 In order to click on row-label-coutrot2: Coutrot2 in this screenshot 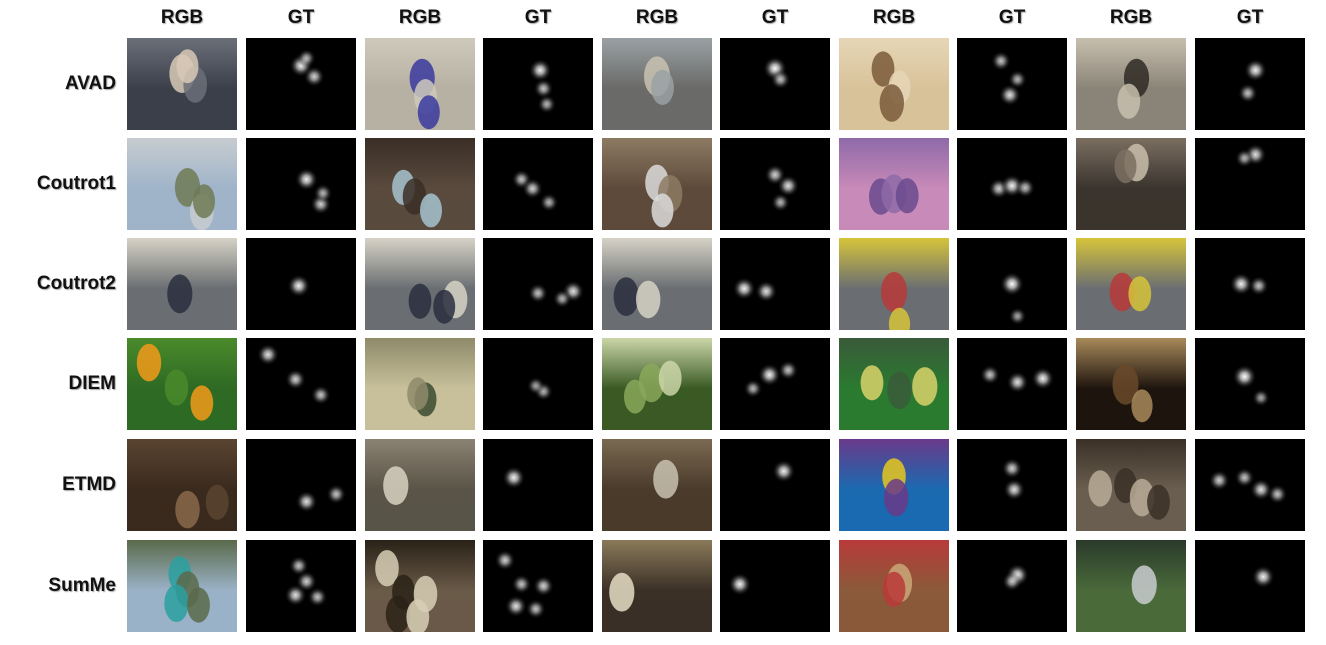, I will do `click(76, 283)`.